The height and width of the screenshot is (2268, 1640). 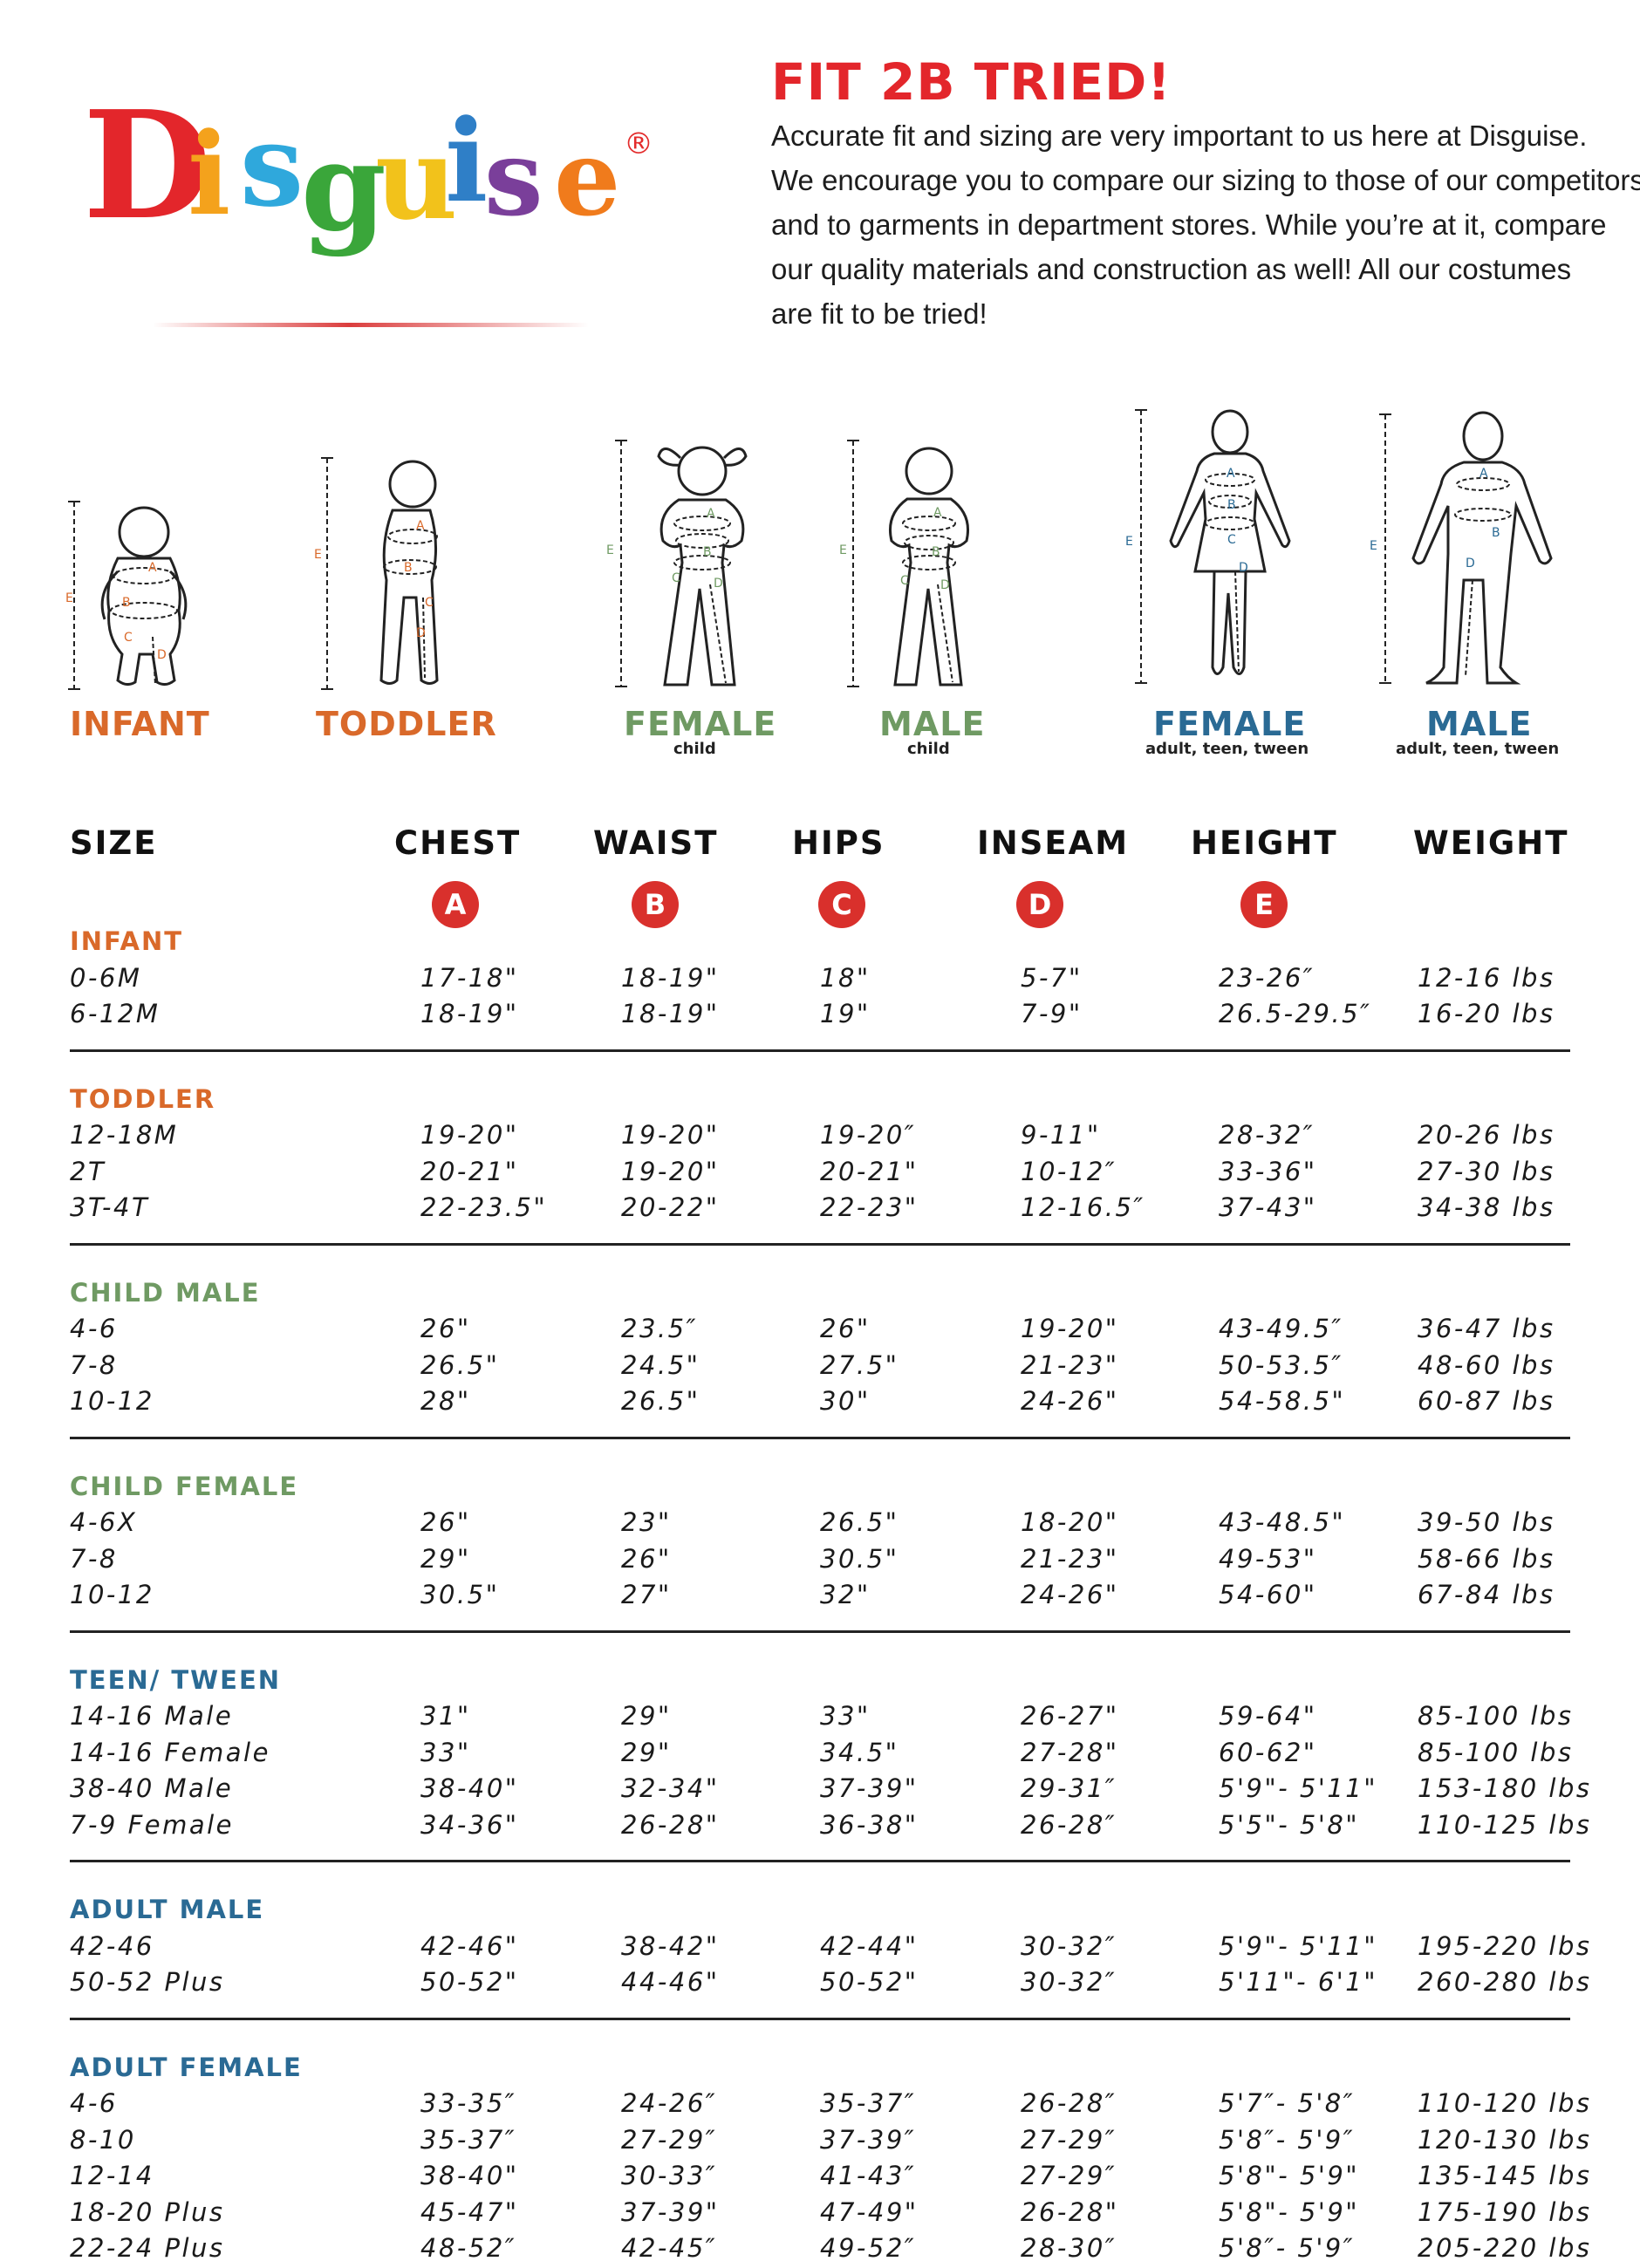 What do you see at coordinates (152, 1716) in the screenshot?
I see `table-cell: 14-16 Male` at bounding box center [152, 1716].